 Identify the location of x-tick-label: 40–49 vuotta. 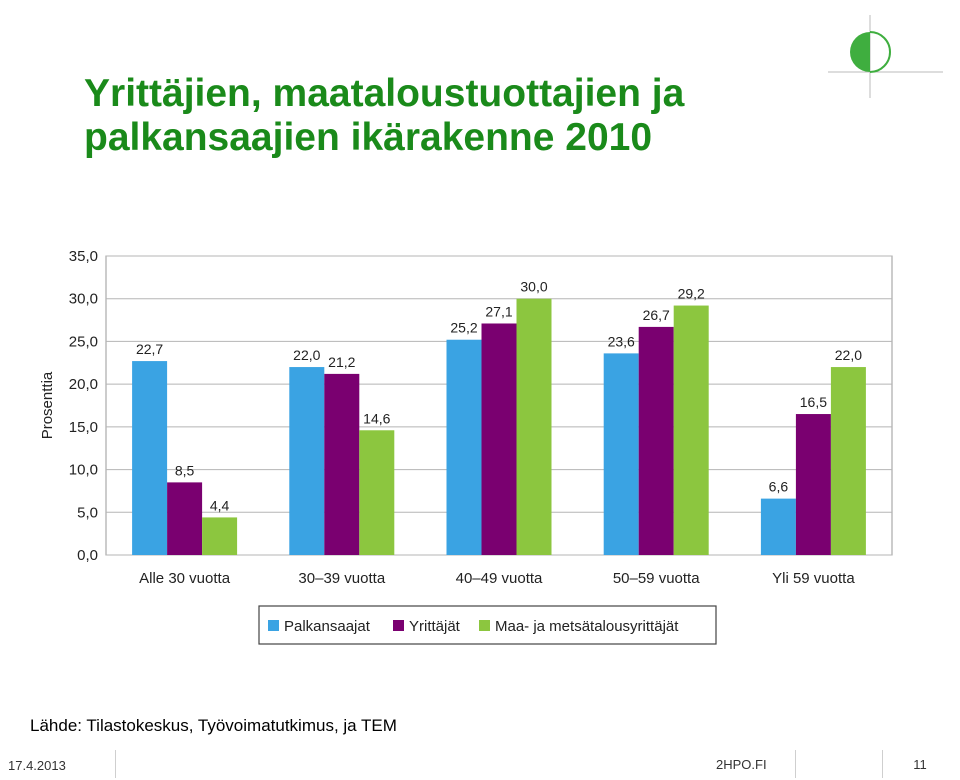
(499, 578).